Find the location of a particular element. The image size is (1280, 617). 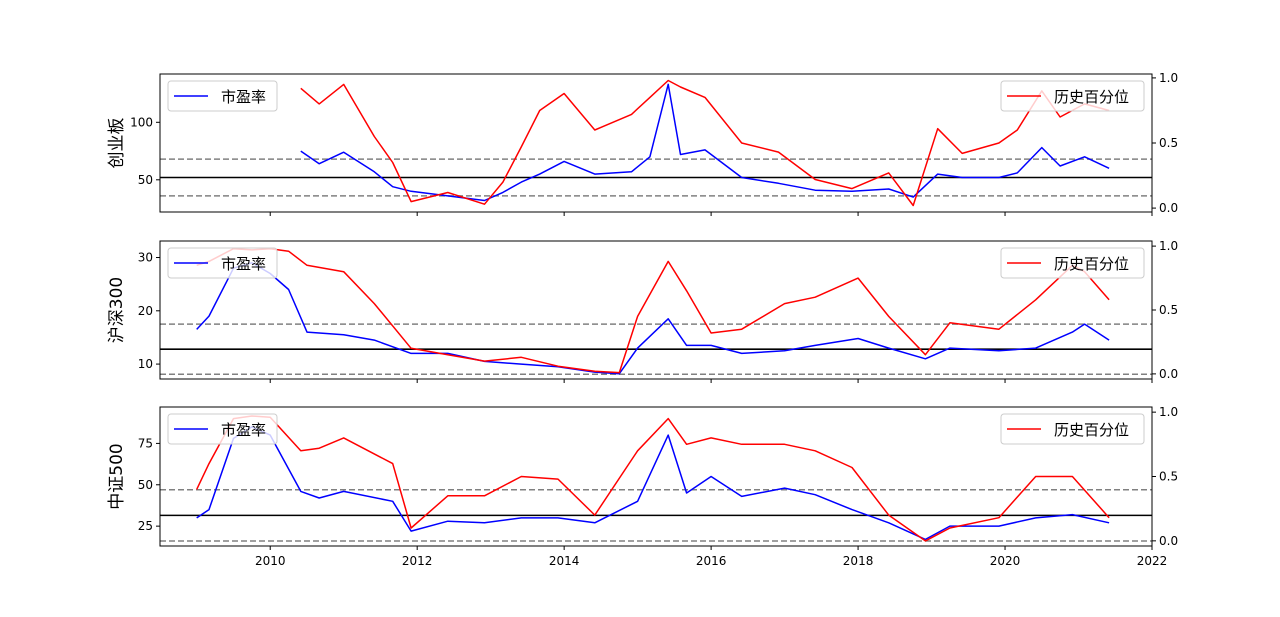

y-axis-label: 中证500 is located at coordinates (117, 476).